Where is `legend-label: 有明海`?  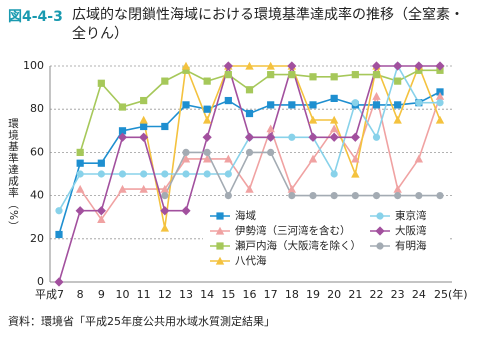 legend-label: 有明海 is located at coordinates (411, 245).